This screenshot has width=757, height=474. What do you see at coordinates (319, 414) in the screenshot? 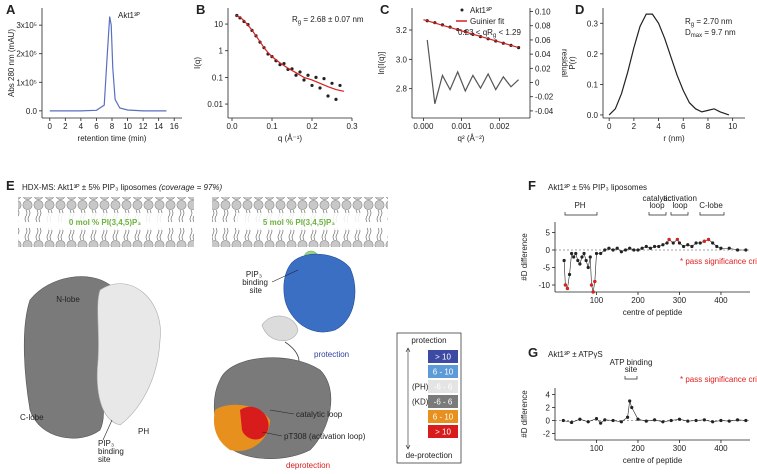
I see `region-label: catalytic loop` at bounding box center [319, 414].